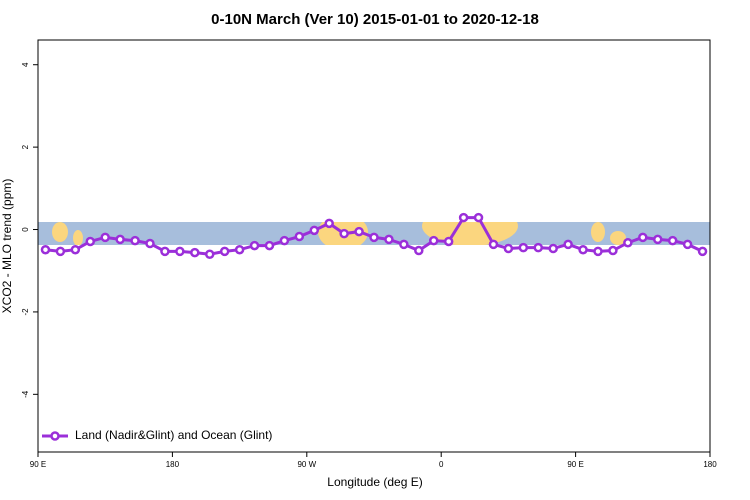 Image resolution: width=750 pixels, height=500 pixels. I want to click on y-tick-label: 2, so click(25, 146).